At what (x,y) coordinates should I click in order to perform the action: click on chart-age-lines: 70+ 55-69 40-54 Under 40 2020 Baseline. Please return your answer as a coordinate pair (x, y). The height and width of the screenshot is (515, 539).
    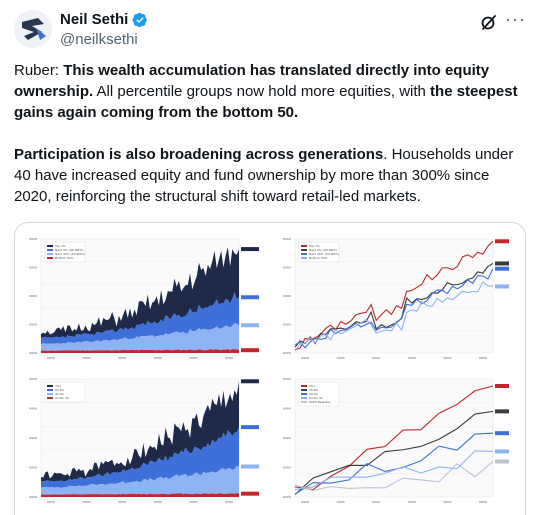
    Looking at the image, I should click on (398, 439).